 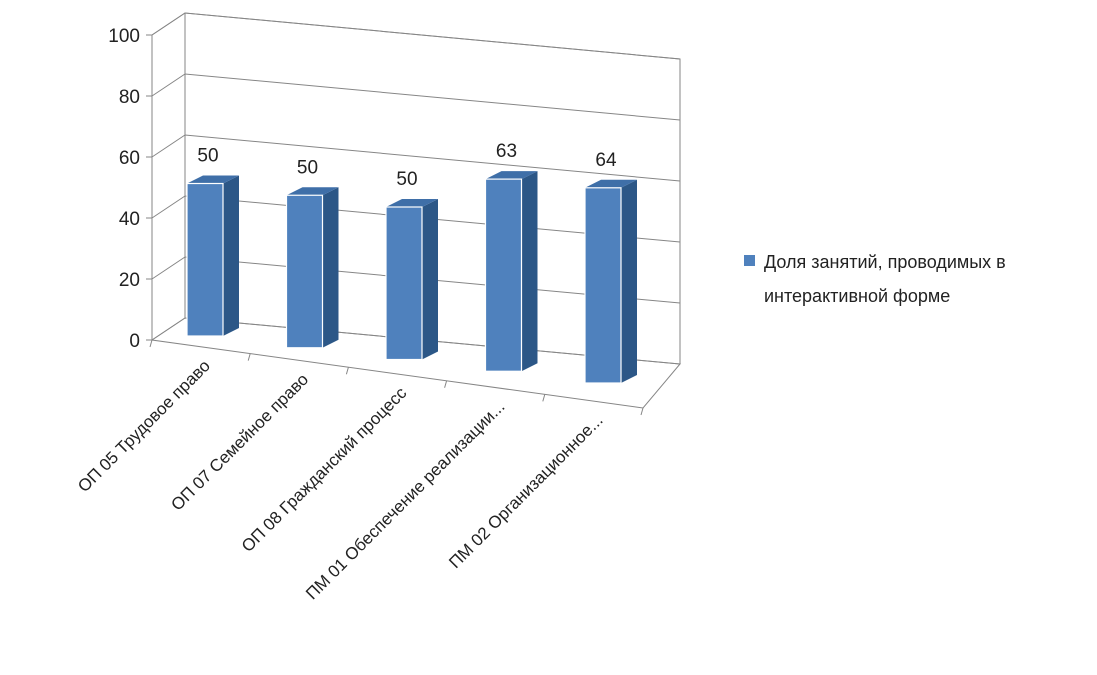 I want to click on legend-line-1: Доля занятий, проводимых в, so click(x=885, y=262).